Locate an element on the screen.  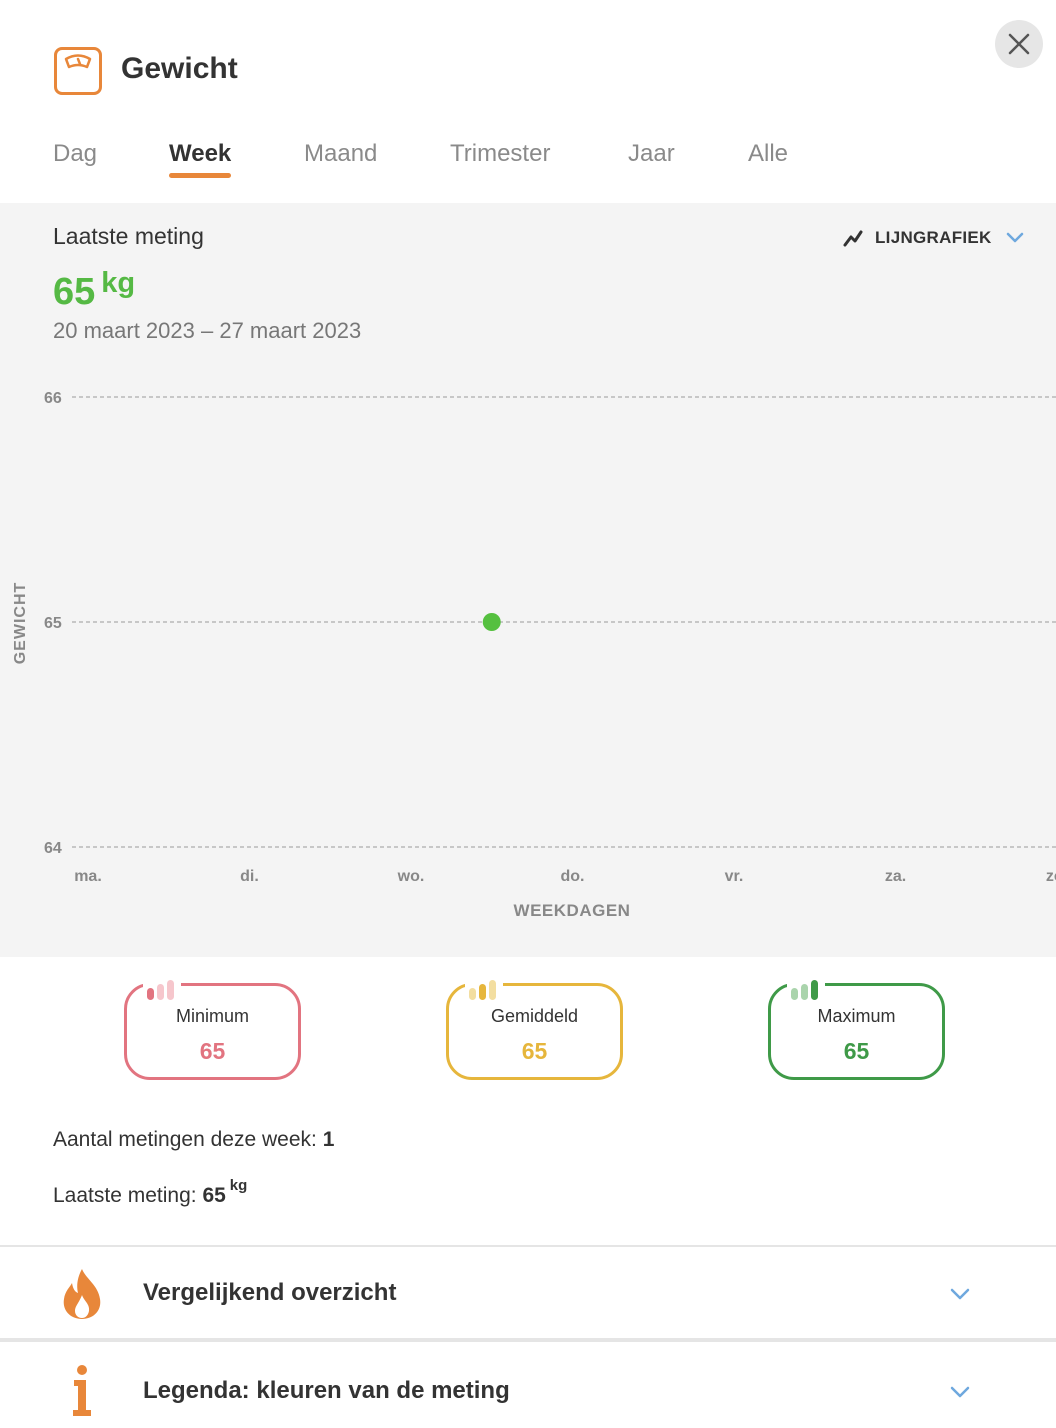
x-tick-label: do. is located at coordinates (573, 876).